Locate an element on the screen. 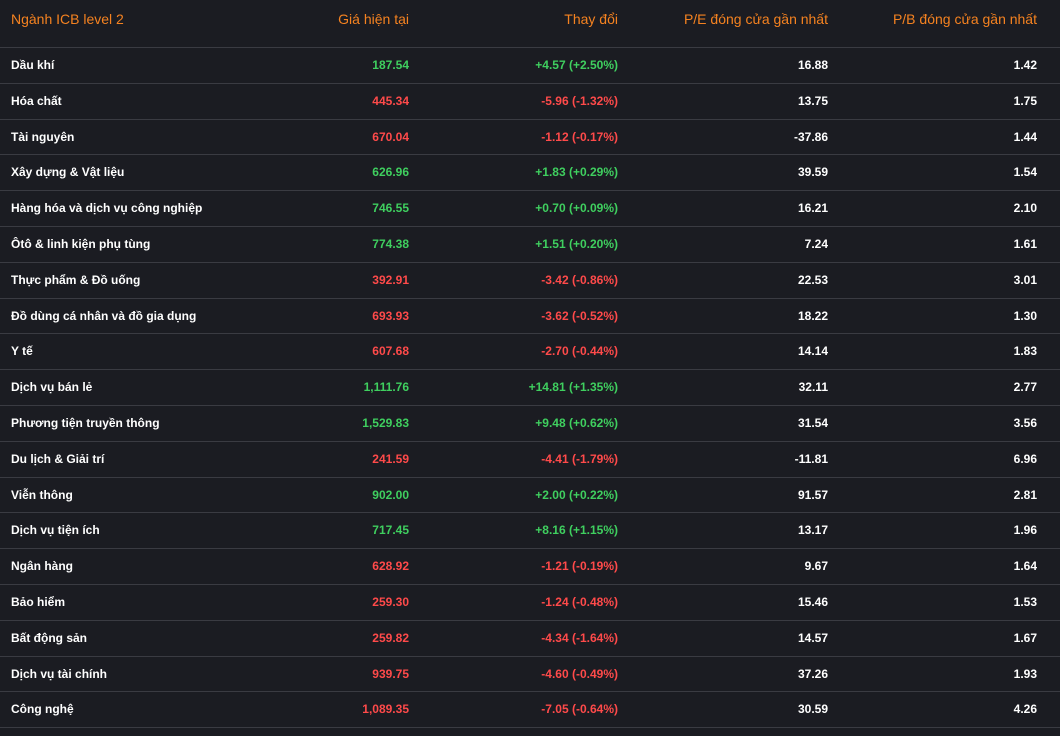 This screenshot has width=1060, height=736. sector-name: Thực phẩm & Đồ uống is located at coordinates (76, 279).